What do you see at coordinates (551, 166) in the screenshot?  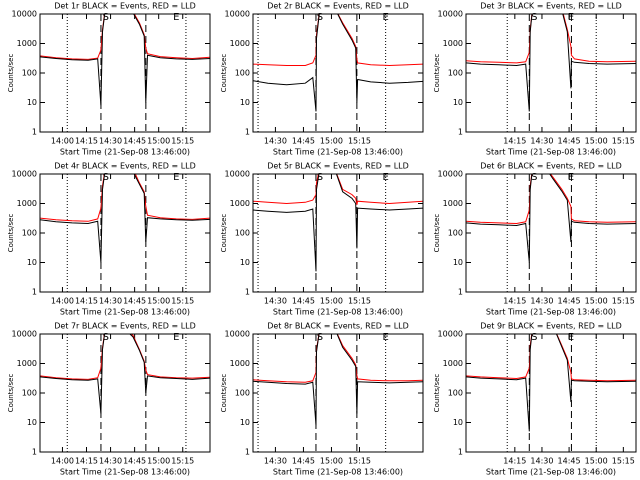 I see `chart-title: Det 6r BLACK = Events, RED = LLD` at bounding box center [551, 166].